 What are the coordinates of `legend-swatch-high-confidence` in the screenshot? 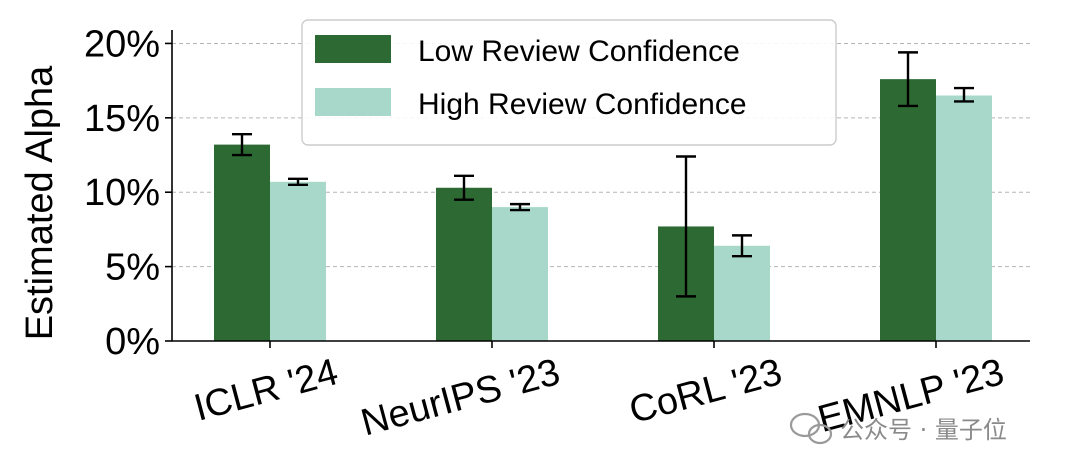 It's located at (353, 102).